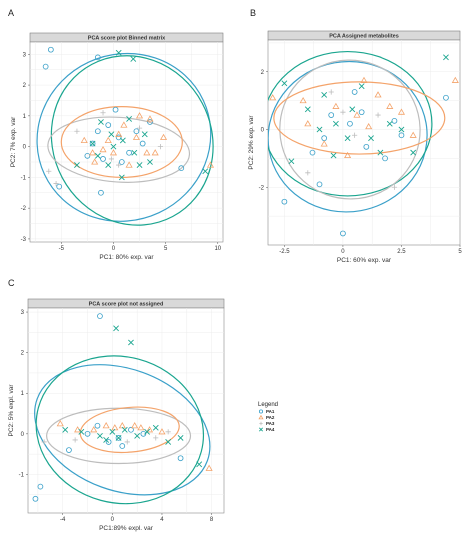  I want to click on plot-layer, so click(122, 409).